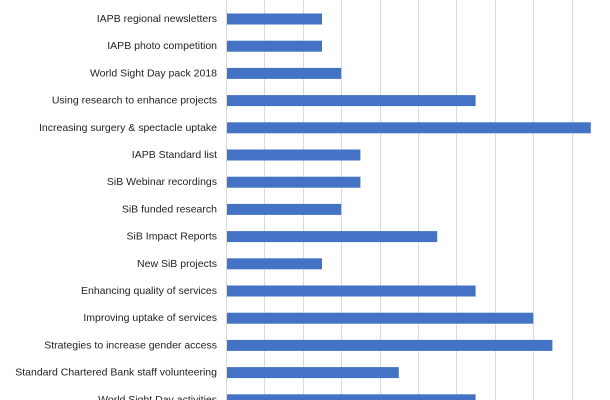 The image size is (610, 400). I want to click on category-tick-label: Increasing surgery & spectacle uptake, so click(128, 128).